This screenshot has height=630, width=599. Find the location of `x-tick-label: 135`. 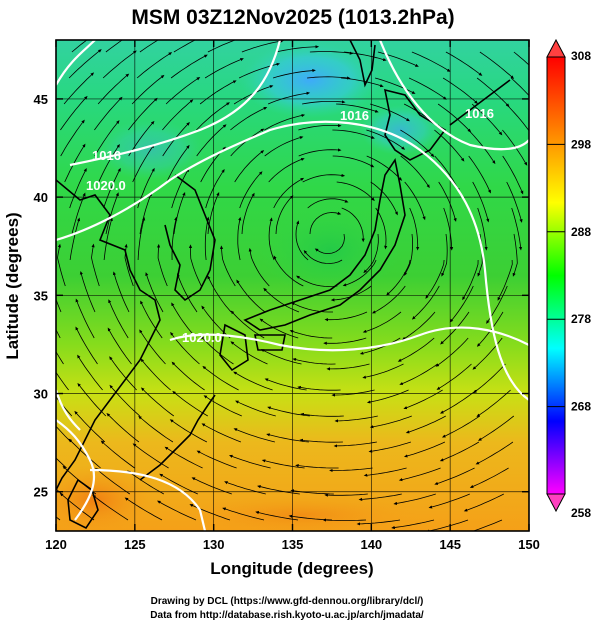

x-tick-label: 135 is located at coordinates (293, 544).